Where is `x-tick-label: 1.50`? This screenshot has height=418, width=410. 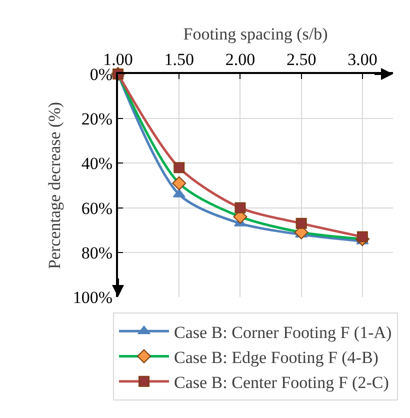 x-tick-label: 1.50 is located at coordinates (179, 60).